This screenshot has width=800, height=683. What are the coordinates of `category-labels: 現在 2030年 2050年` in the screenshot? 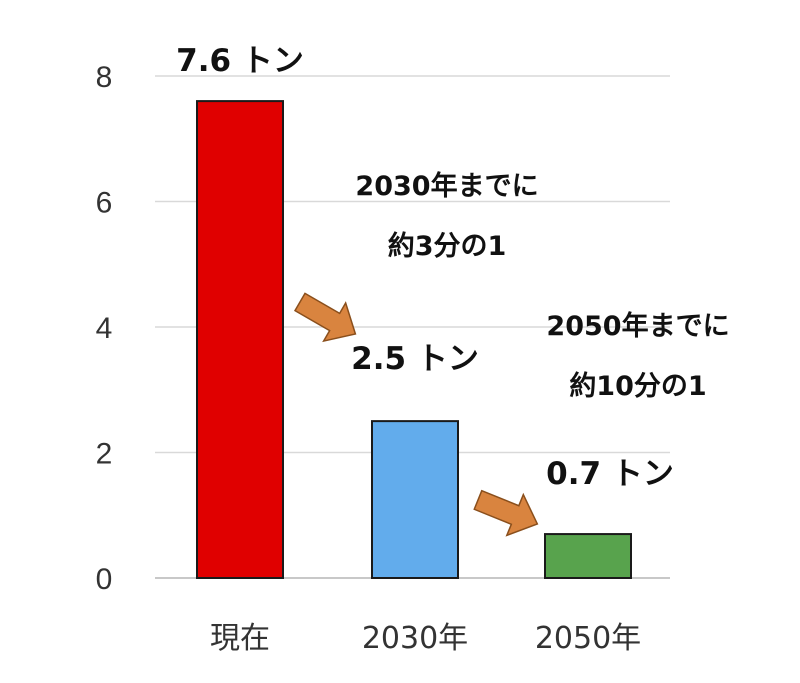 It's located at (425, 638).